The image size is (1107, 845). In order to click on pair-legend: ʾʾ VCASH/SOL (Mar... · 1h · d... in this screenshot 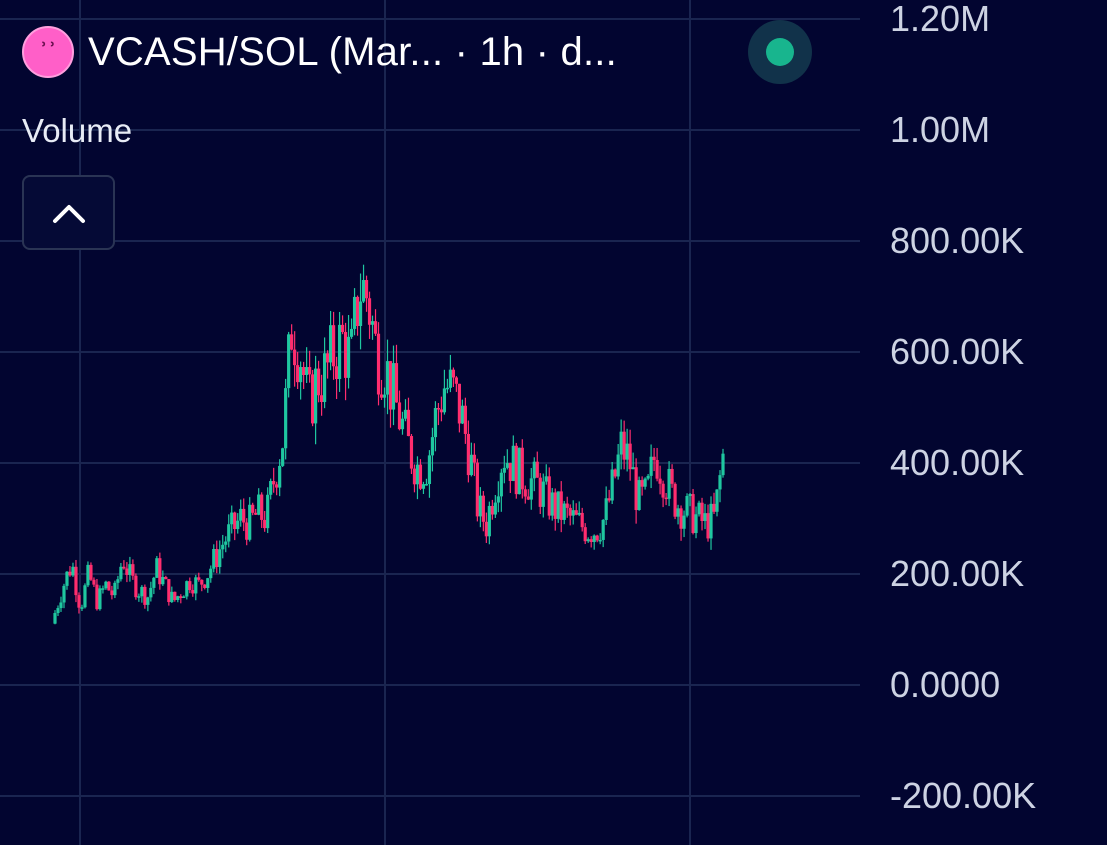, I will do `click(319, 52)`.